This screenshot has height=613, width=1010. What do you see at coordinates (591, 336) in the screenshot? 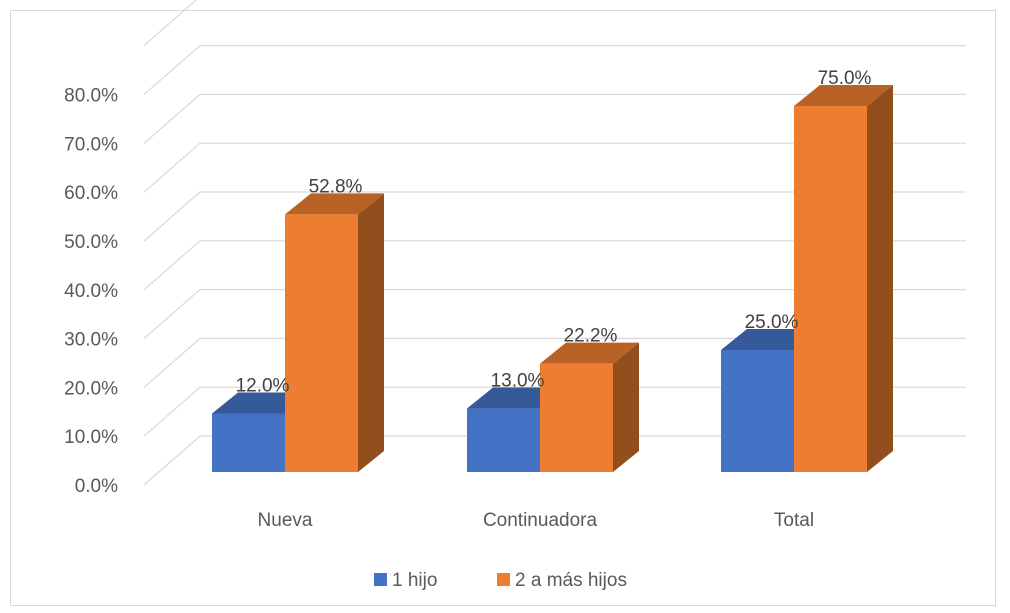
I see `data-label: 22.2%` at bounding box center [591, 336].